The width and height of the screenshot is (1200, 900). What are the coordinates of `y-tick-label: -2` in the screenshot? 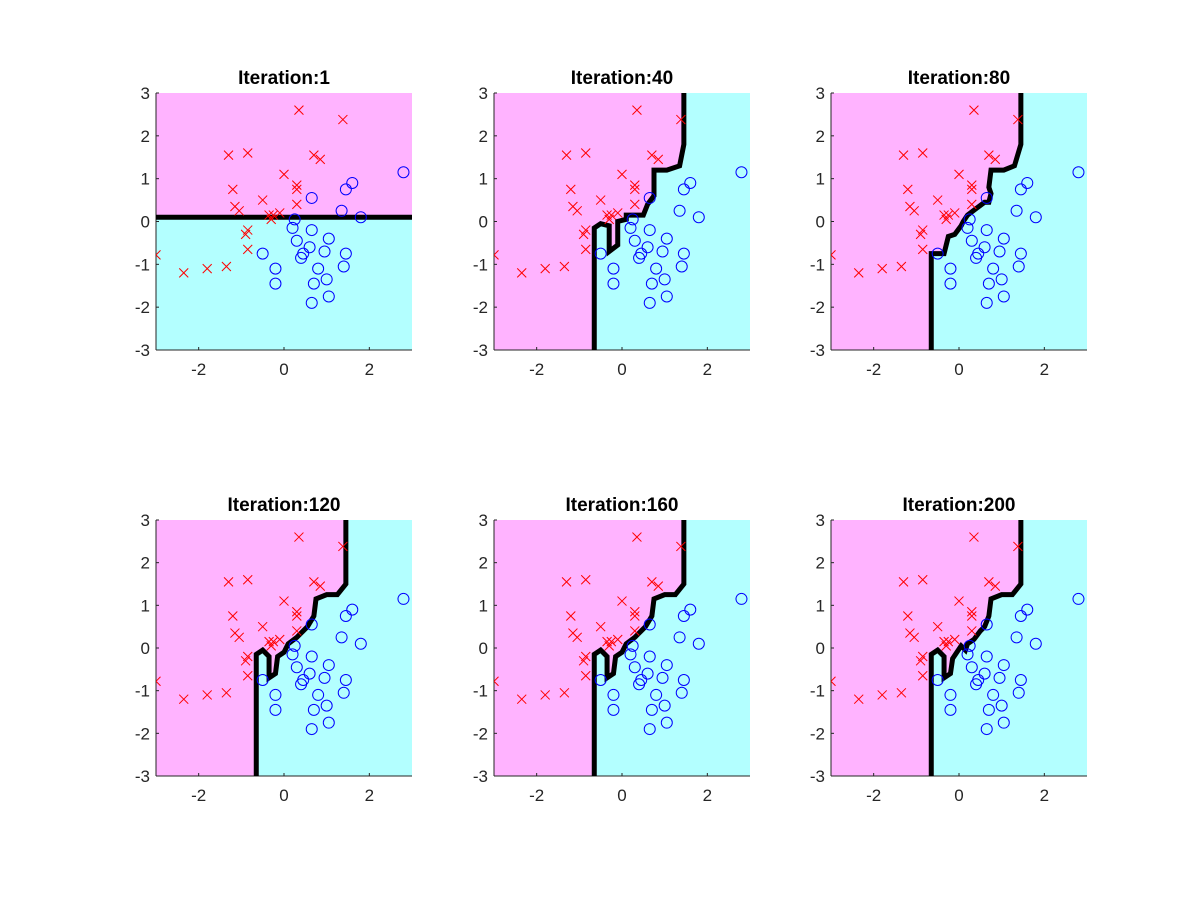 It's located at (142, 733).